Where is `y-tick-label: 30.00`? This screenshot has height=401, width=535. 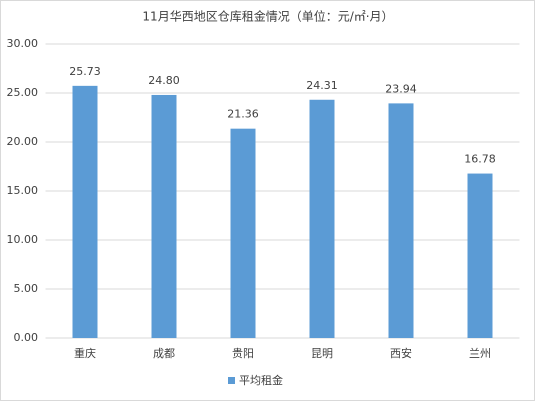
y-tick-label: 30.00 is located at coordinates (23, 43).